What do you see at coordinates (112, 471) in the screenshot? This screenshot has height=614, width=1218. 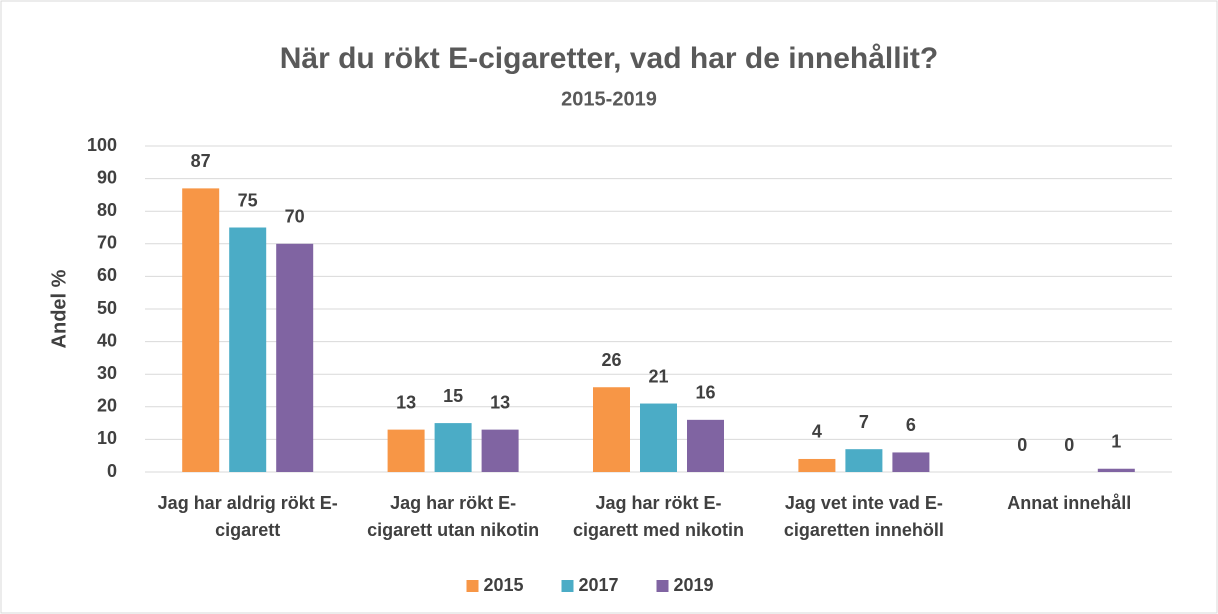 I see `y-tick-label: 0` at bounding box center [112, 471].